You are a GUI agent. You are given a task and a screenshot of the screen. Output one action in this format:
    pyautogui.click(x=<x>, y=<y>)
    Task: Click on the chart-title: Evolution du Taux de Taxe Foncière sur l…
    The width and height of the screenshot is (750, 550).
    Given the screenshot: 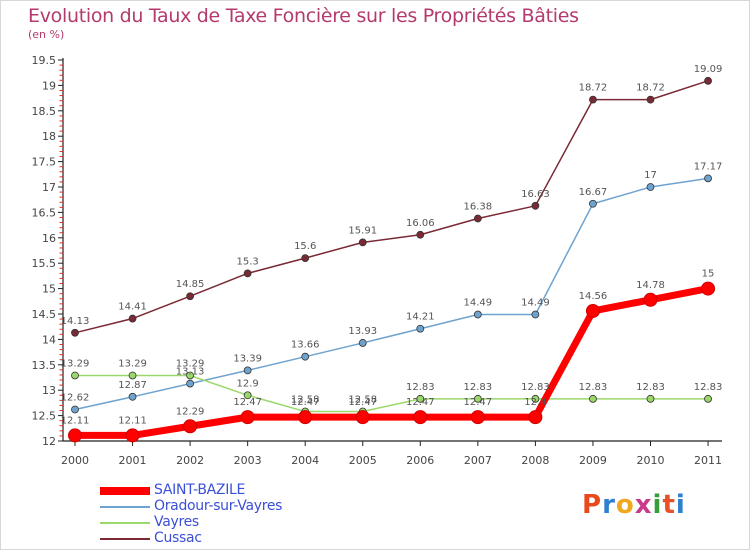 What is the action you would take?
    pyautogui.click(x=303, y=16)
    